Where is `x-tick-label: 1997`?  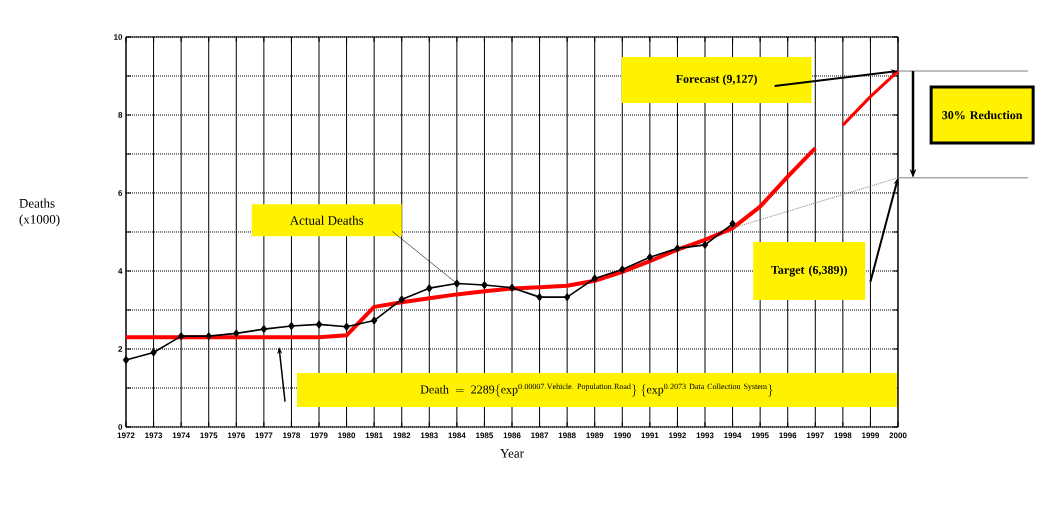 x-tick-label: 1997 is located at coordinates (815, 435).